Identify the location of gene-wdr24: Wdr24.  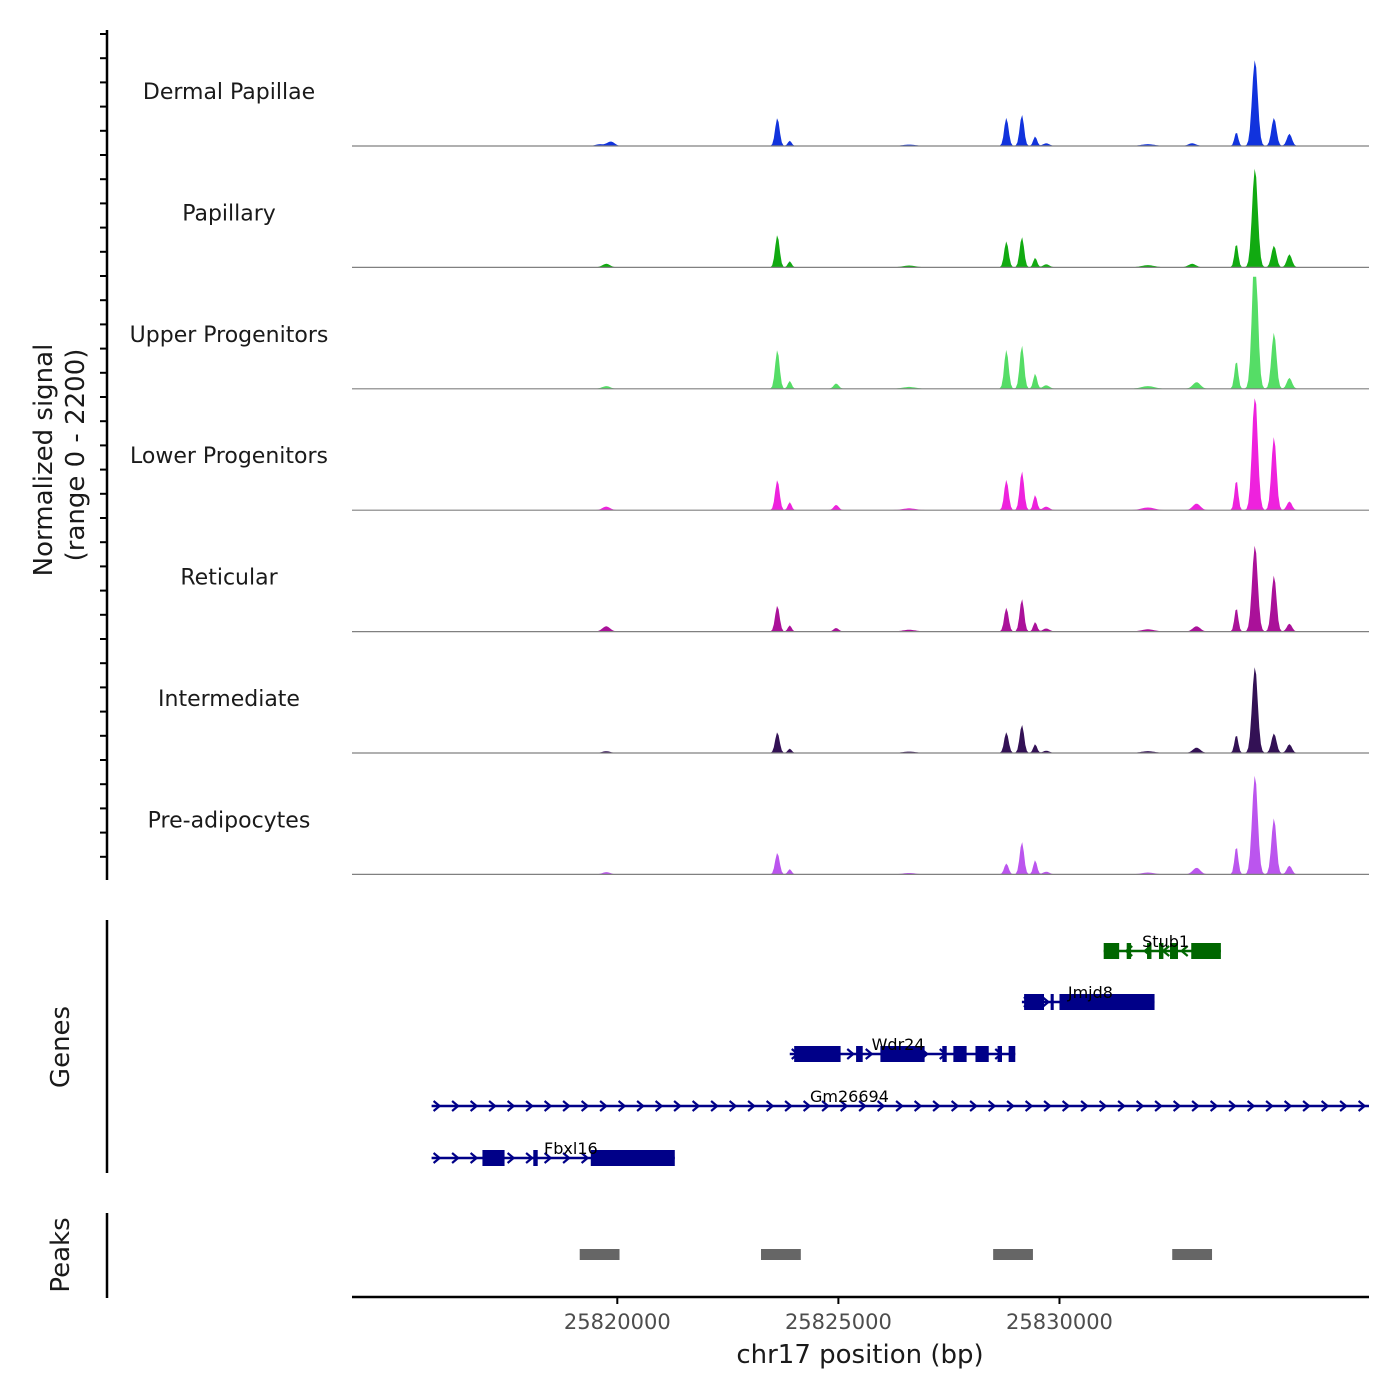
(902, 1048).